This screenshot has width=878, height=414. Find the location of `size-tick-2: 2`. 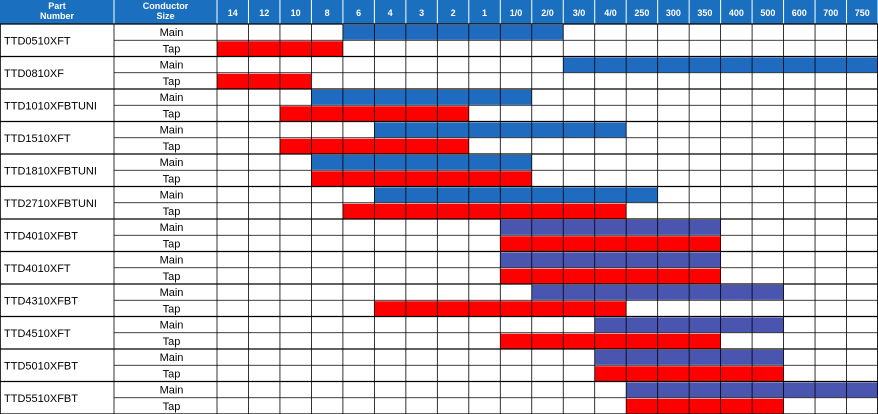

size-tick-2: 2 is located at coordinates (453, 13).